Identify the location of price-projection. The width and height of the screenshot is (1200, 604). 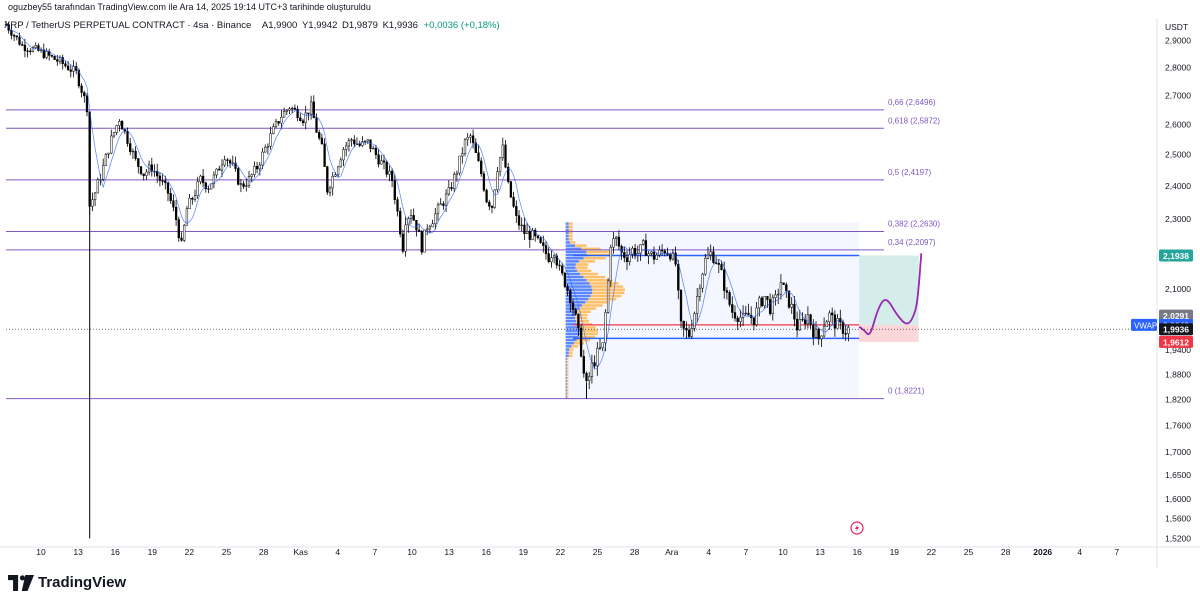
(886, 394).